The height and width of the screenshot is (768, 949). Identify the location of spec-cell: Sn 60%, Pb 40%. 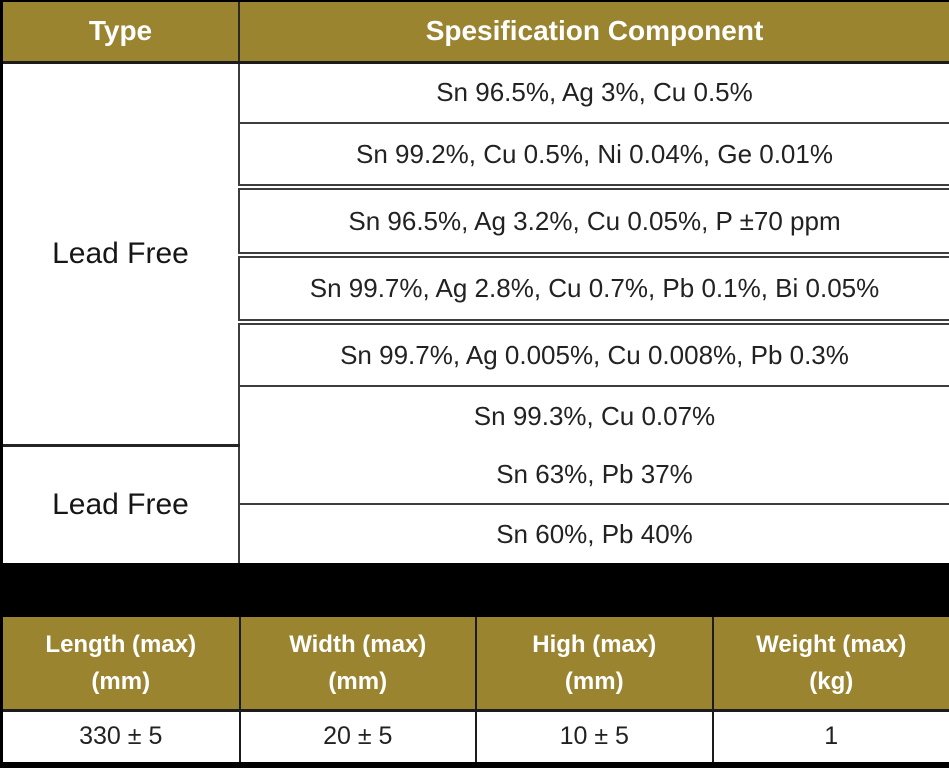
(594, 533).